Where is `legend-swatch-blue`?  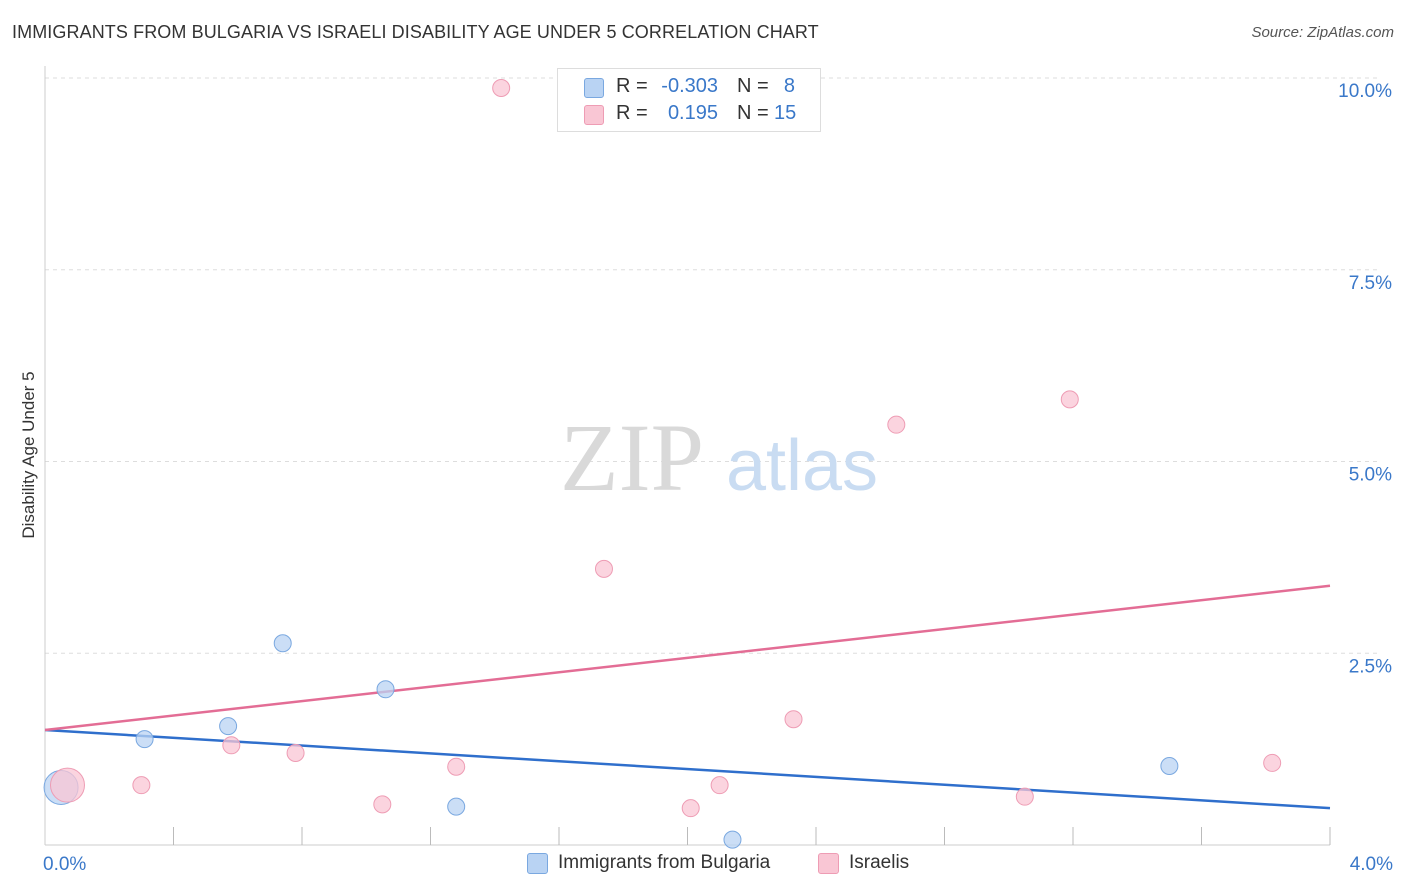
legend-swatch-blue is located at coordinates (594, 88).